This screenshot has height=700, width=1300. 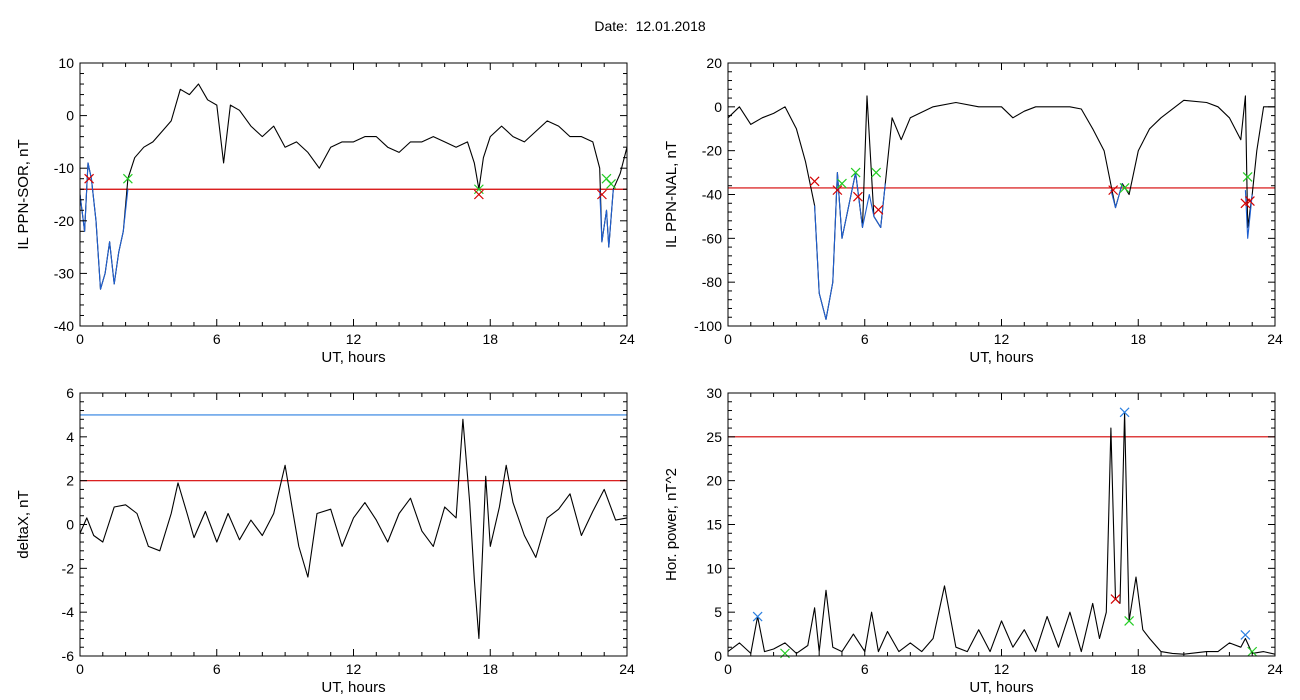 I want to click on y-tick-label: 2, so click(x=70, y=481).